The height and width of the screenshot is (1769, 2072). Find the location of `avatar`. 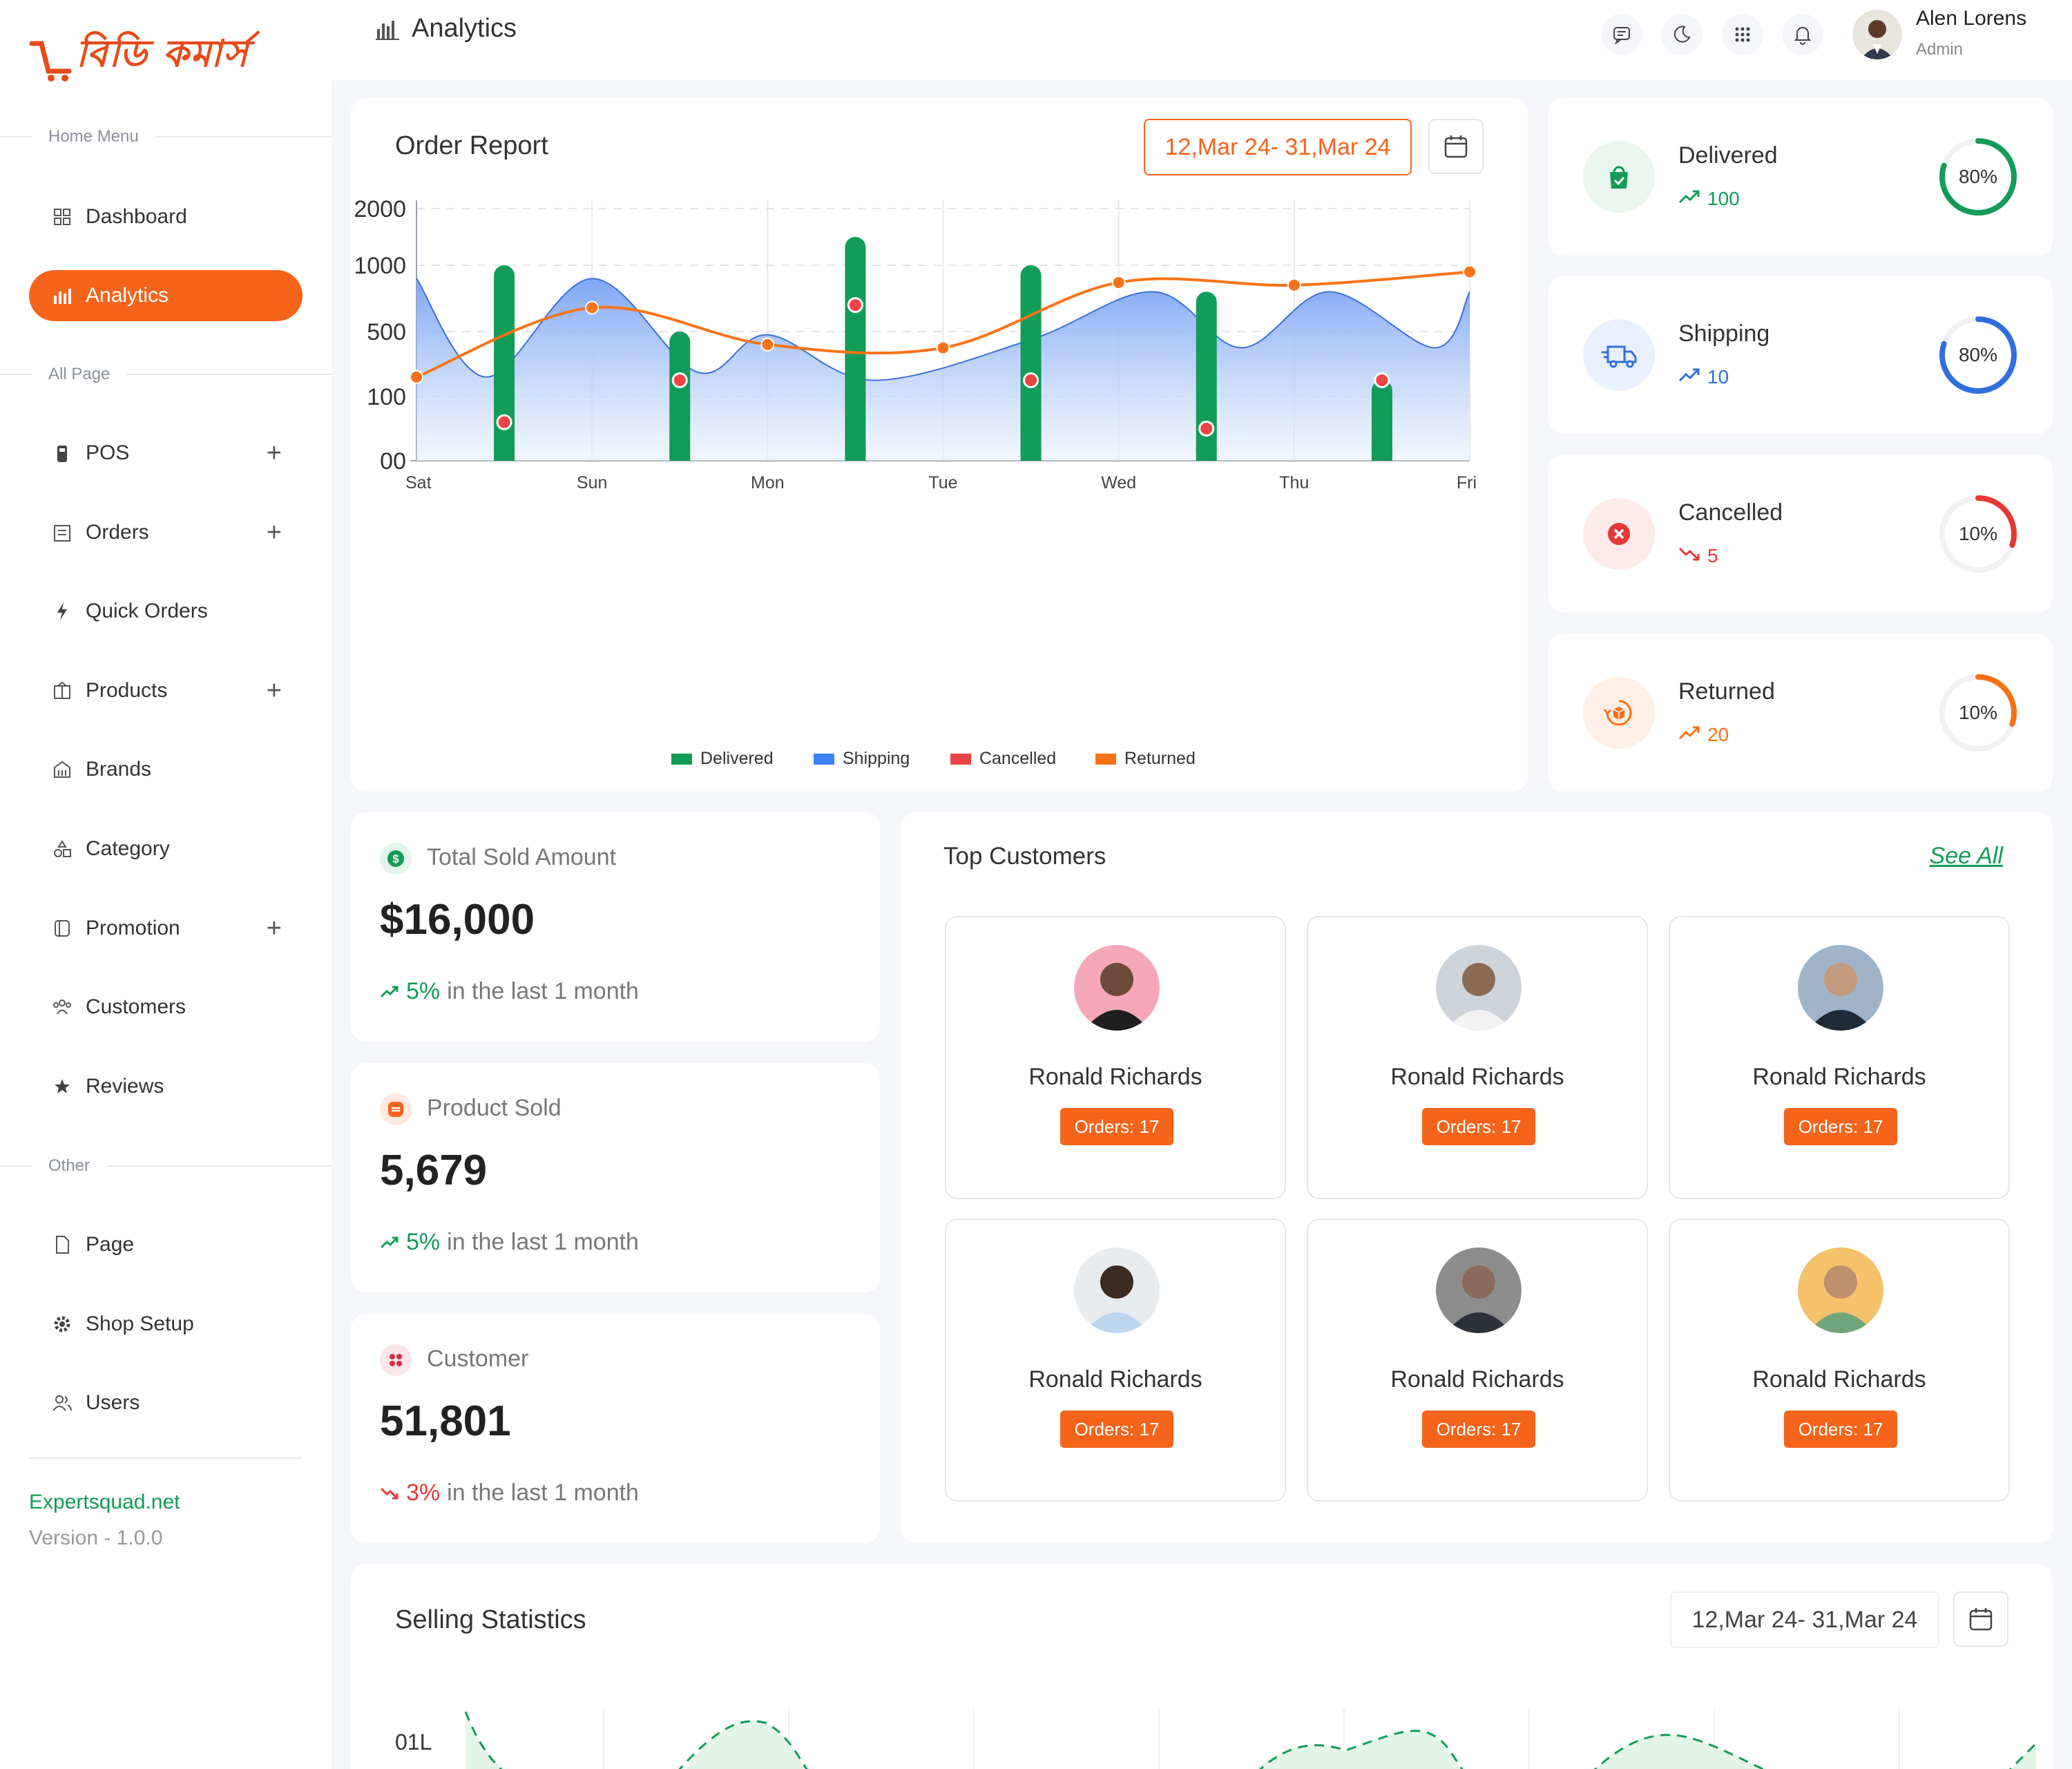

avatar is located at coordinates (1877, 34).